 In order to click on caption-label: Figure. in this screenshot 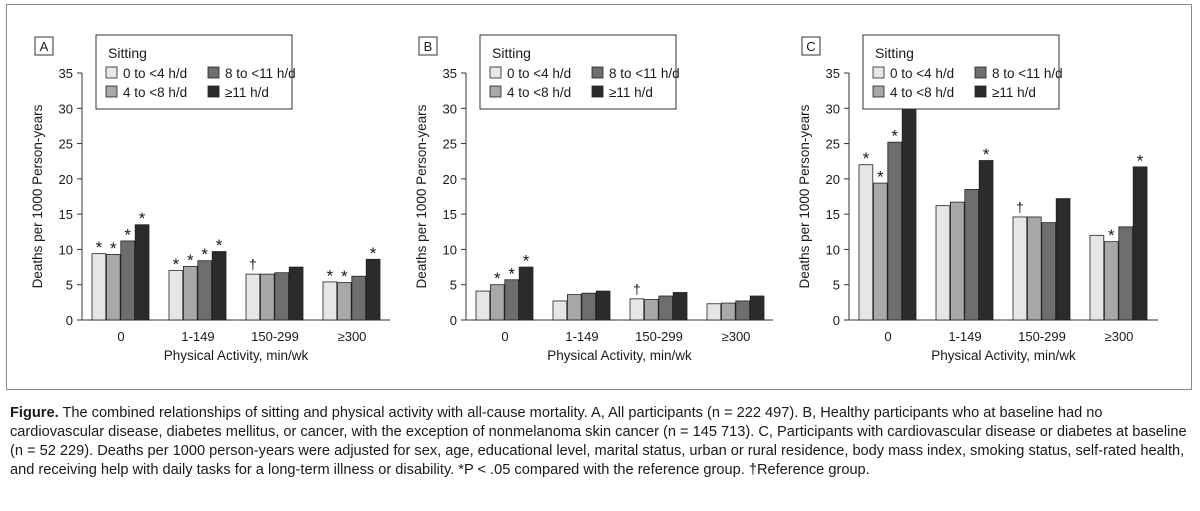, I will do `click(34, 413)`.